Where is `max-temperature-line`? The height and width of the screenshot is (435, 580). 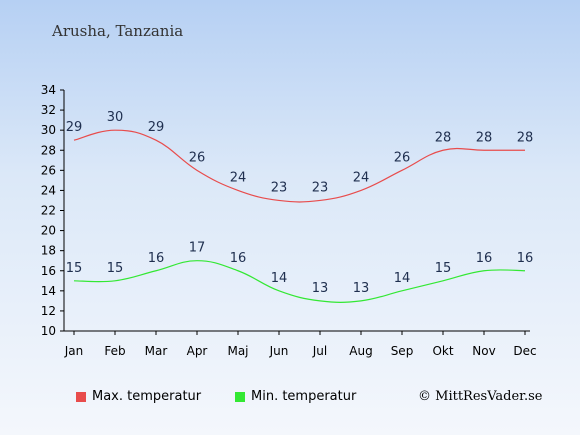 max-temperature-line is located at coordinates (299, 166).